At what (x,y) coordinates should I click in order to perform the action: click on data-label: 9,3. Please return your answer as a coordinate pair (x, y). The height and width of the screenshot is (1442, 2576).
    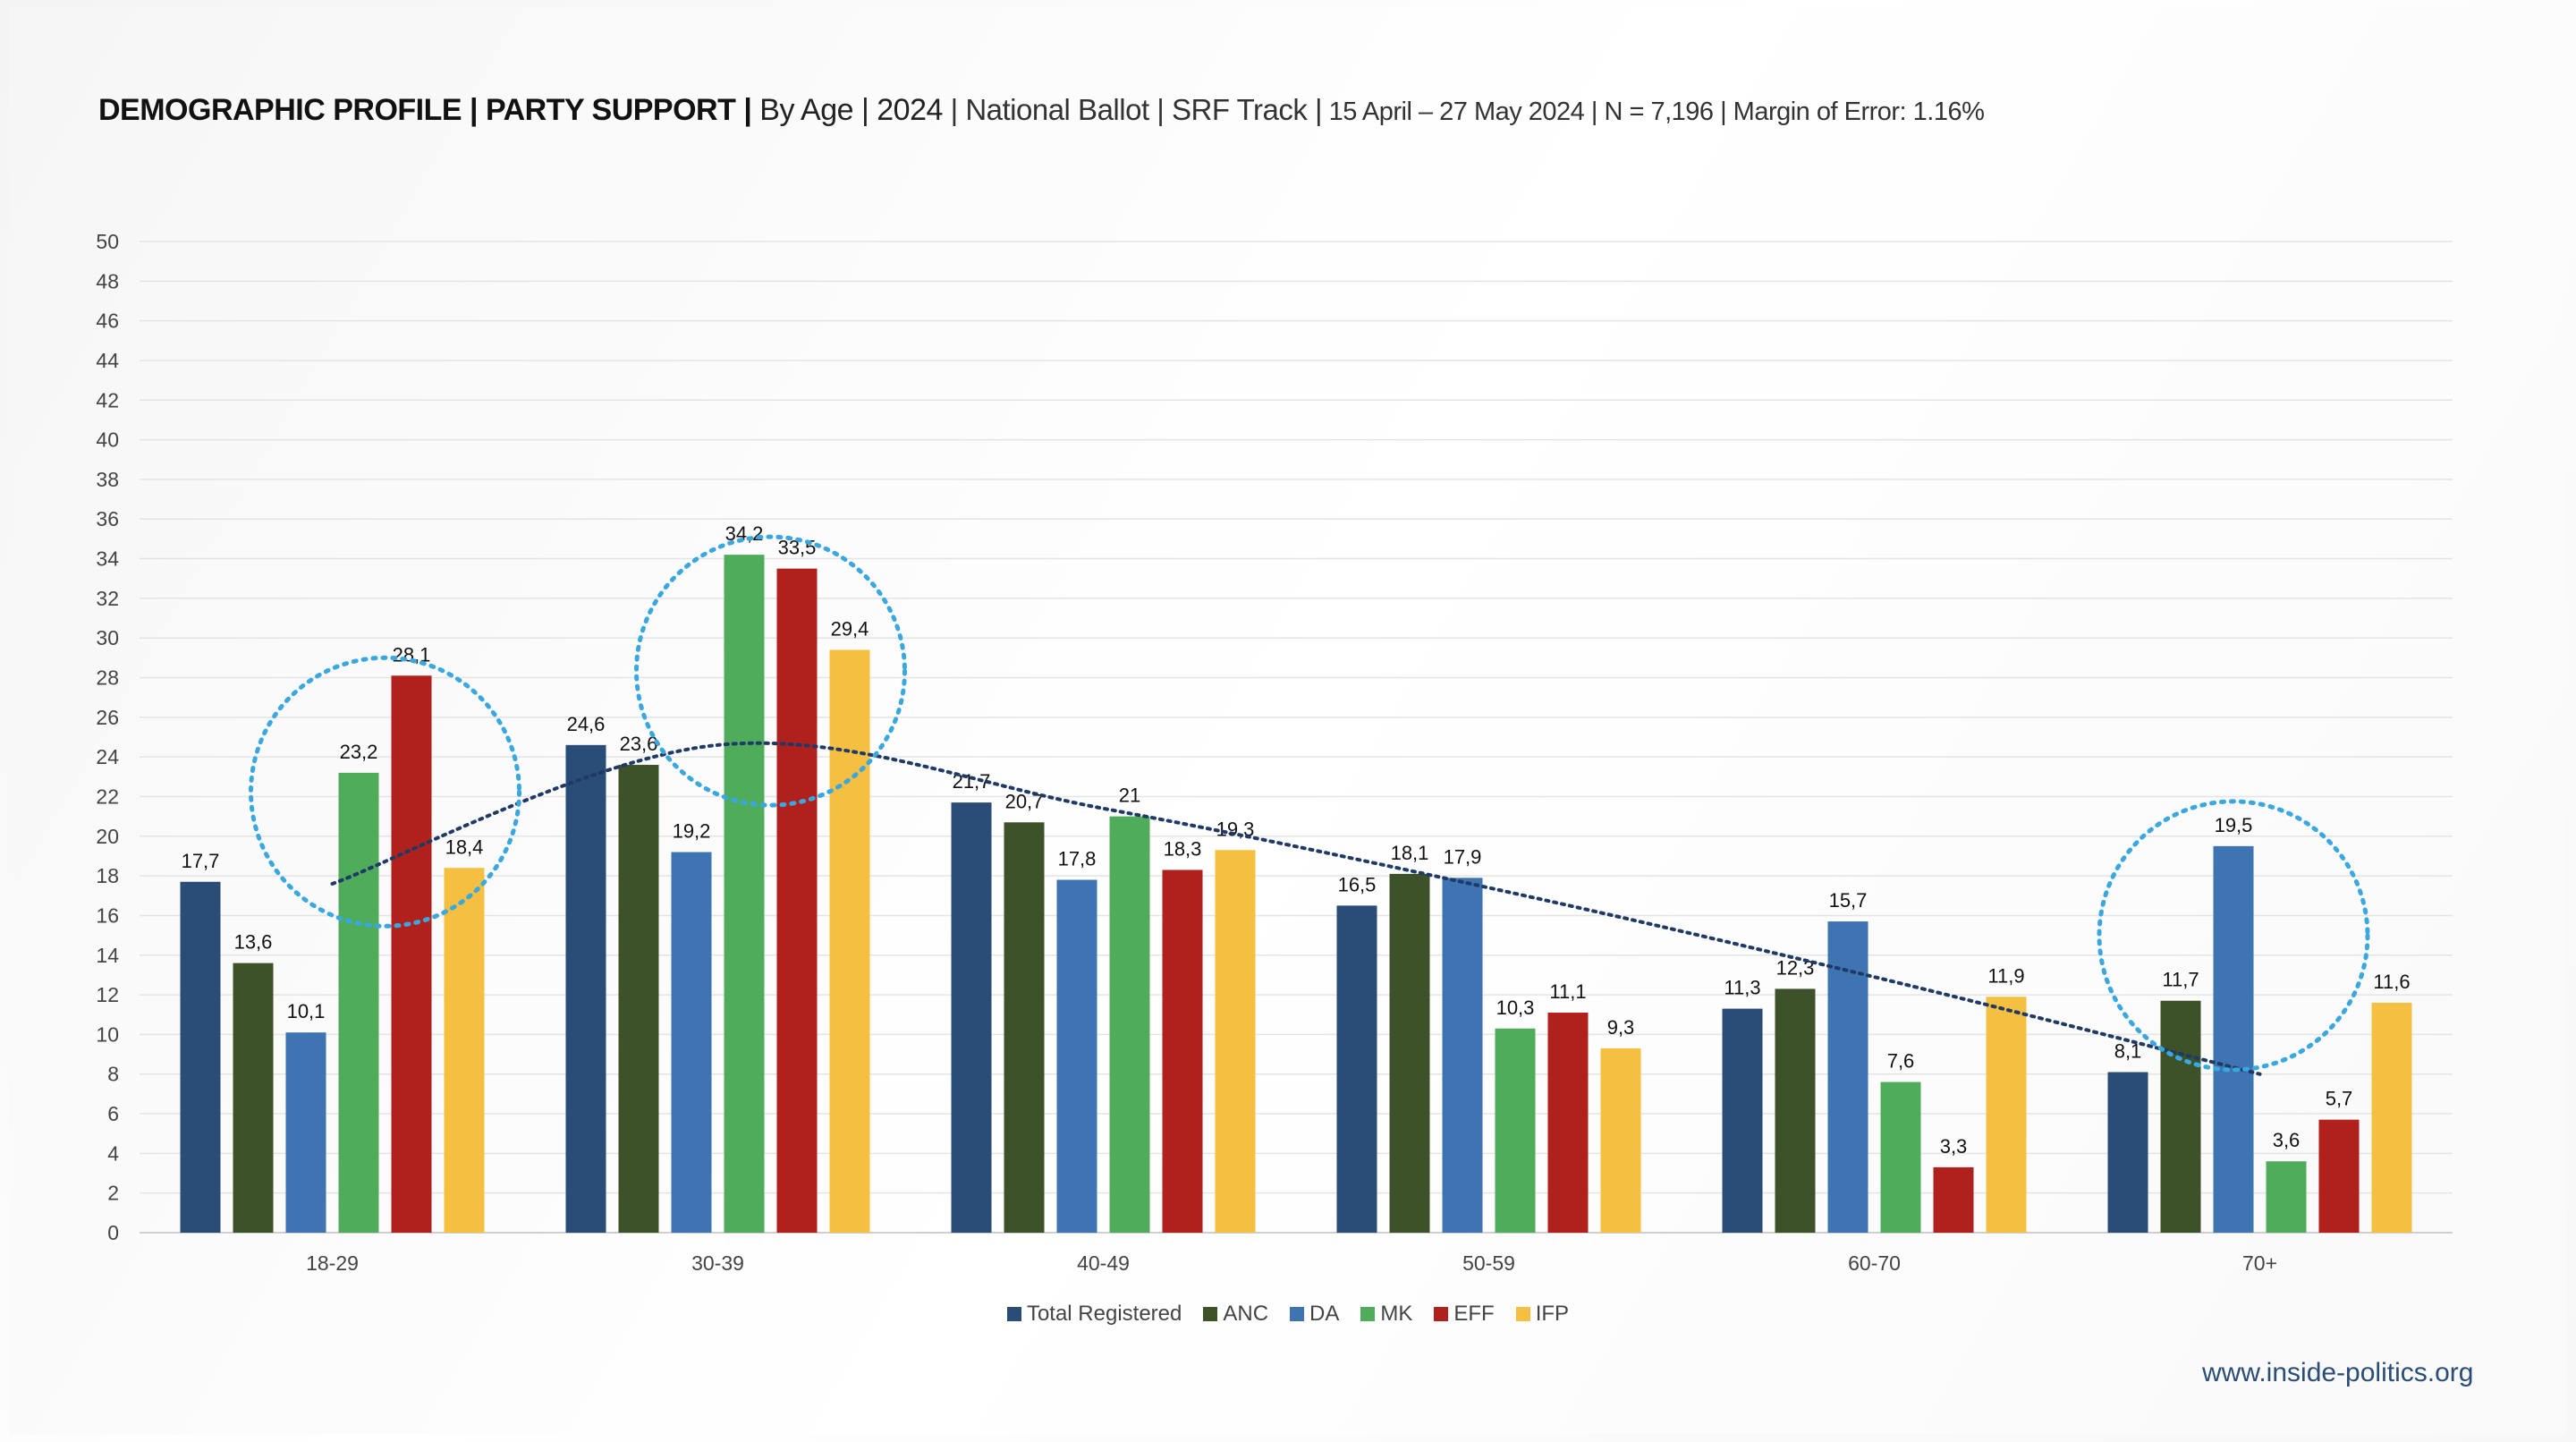
    Looking at the image, I should click on (1621, 1027).